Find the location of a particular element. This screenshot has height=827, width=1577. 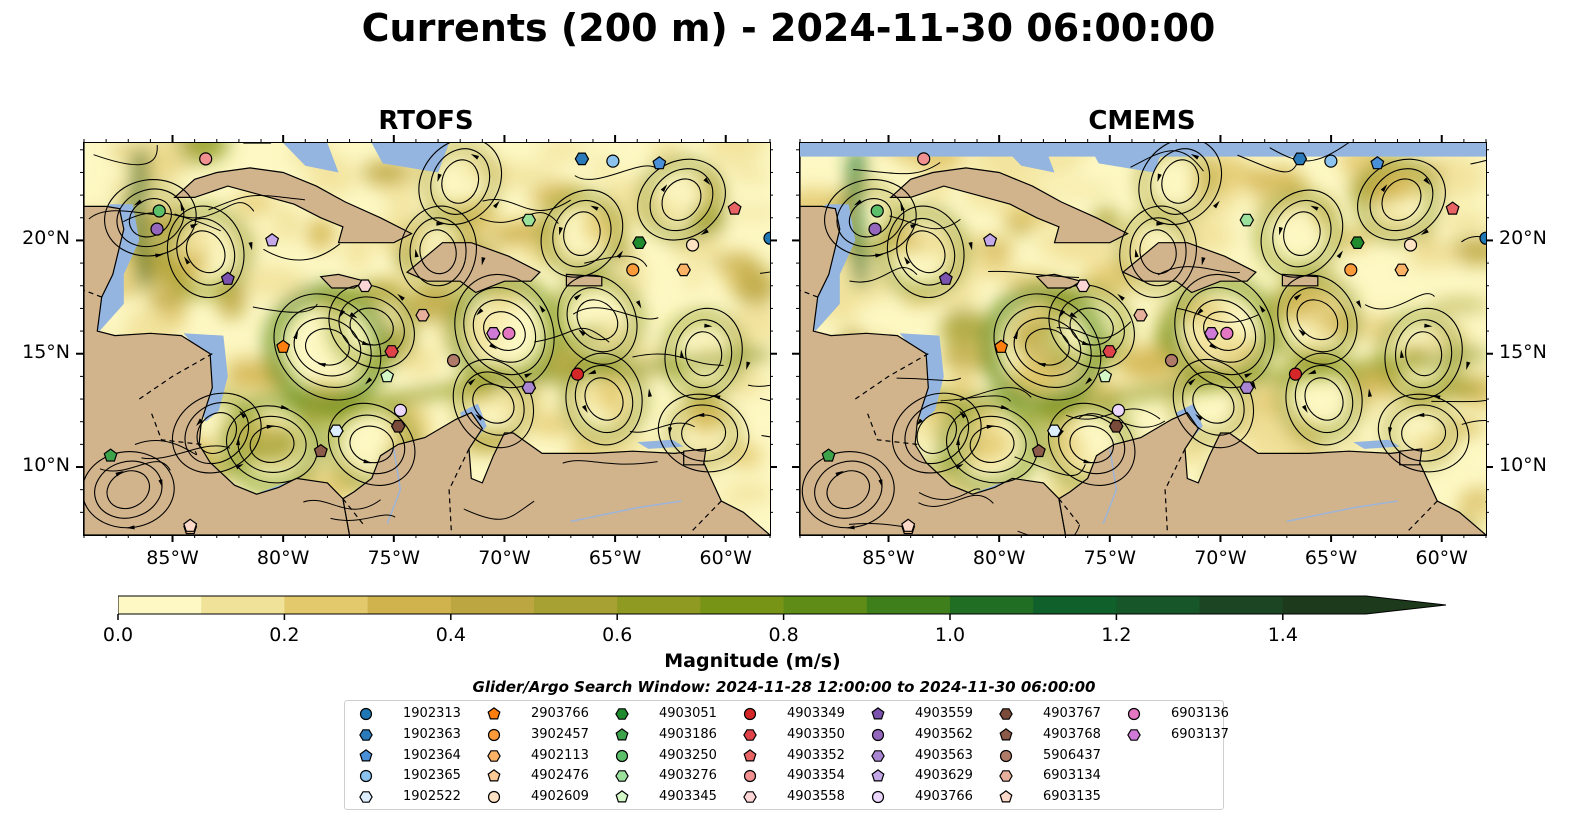

figure-title: Currents (200 m) - 2024-11-30 06:00:00 is located at coordinates (788, 28).